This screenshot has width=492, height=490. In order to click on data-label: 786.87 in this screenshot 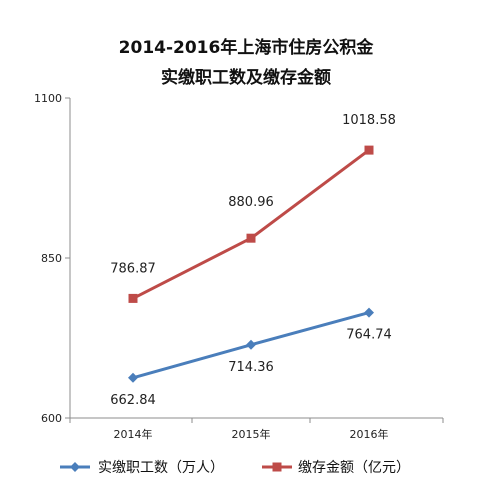, I will do `click(133, 268)`.